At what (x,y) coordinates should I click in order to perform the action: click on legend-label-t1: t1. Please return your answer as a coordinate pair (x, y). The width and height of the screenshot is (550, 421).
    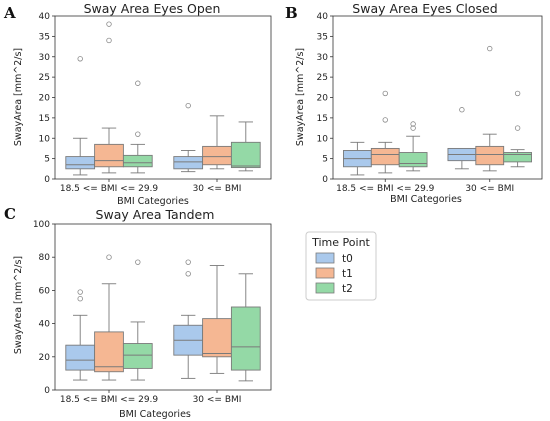
    Looking at the image, I should click on (347, 274).